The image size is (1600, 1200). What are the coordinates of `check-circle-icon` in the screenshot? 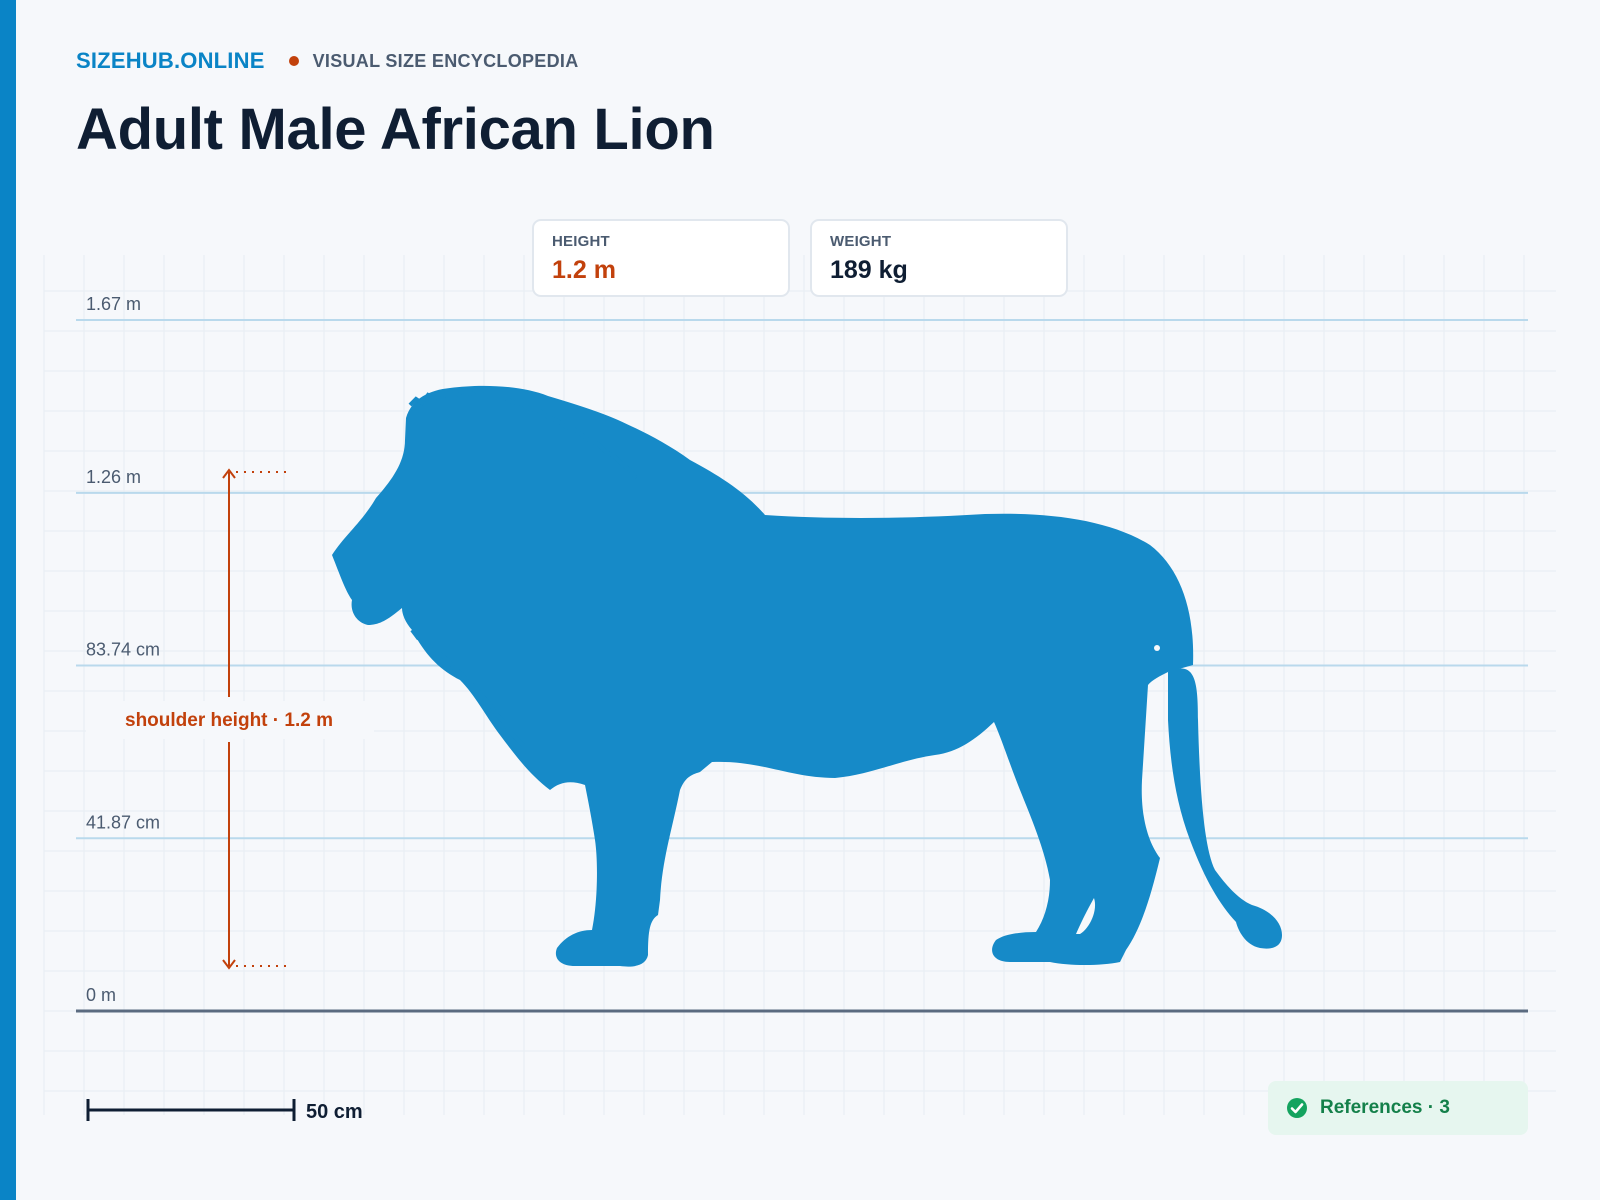 It's located at (1297, 1108).